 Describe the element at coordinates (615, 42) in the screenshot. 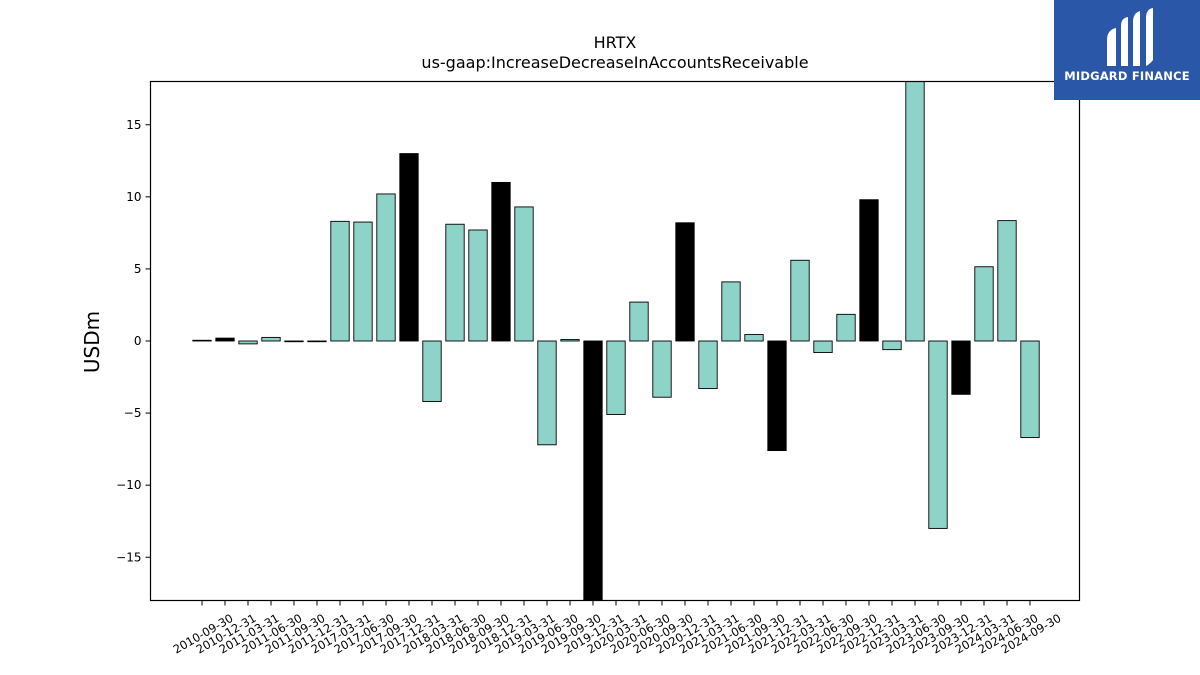

I see `chart-title: HRTX` at that location.